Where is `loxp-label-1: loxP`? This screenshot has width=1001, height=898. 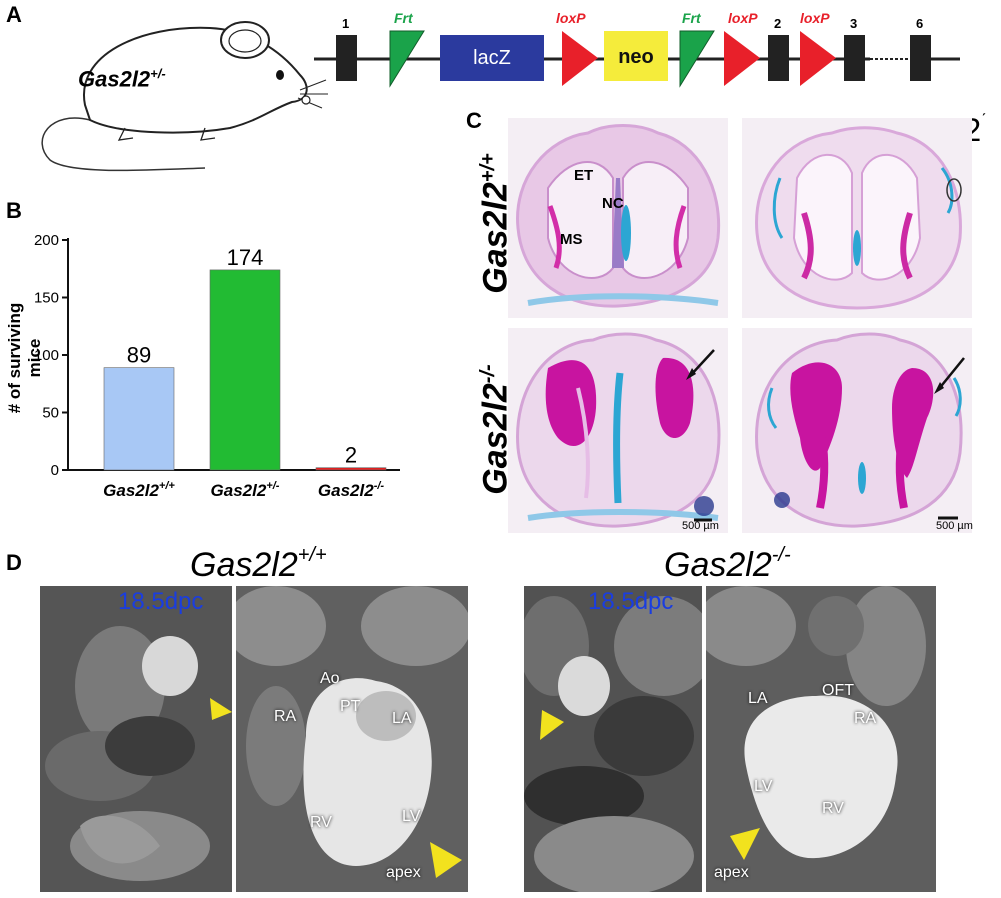
loxp-label-1: loxP is located at coordinates (571, 18).